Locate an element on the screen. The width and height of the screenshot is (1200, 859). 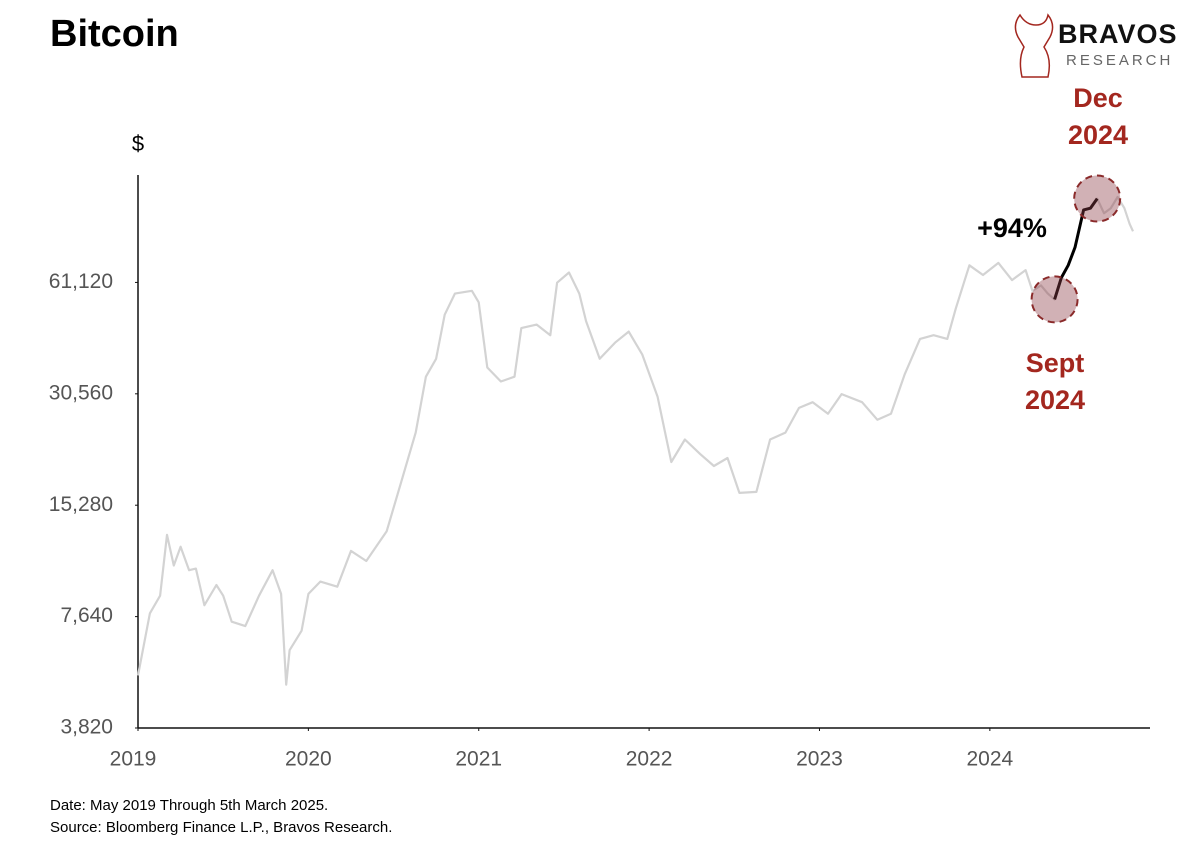
x-tick-label: 2021 is located at coordinates (478, 759).